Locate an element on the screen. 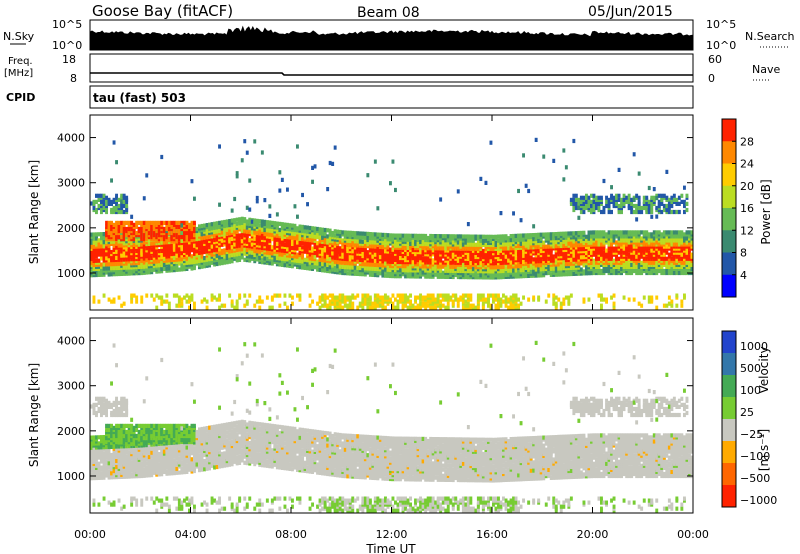 This screenshot has width=800, height=554. noise-left-tick-high: 10^5 is located at coordinates (67, 24).